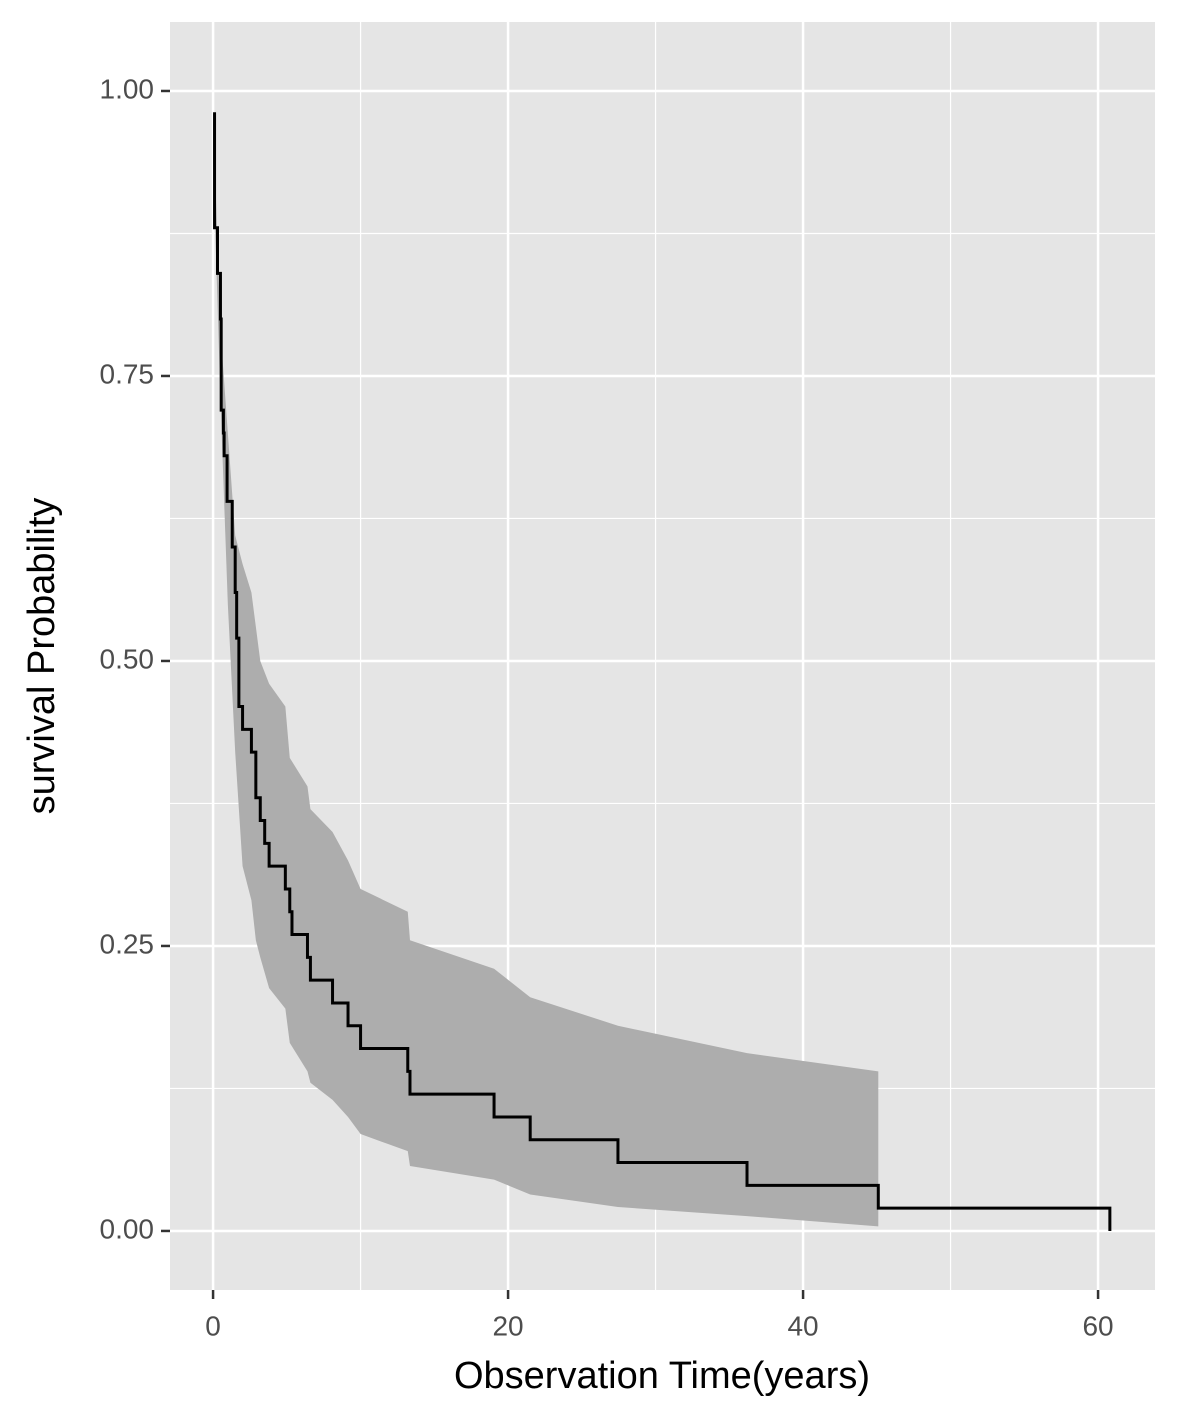  What do you see at coordinates (42, 656) in the screenshot?
I see `y-axis-title: survival Probability` at bounding box center [42, 656].